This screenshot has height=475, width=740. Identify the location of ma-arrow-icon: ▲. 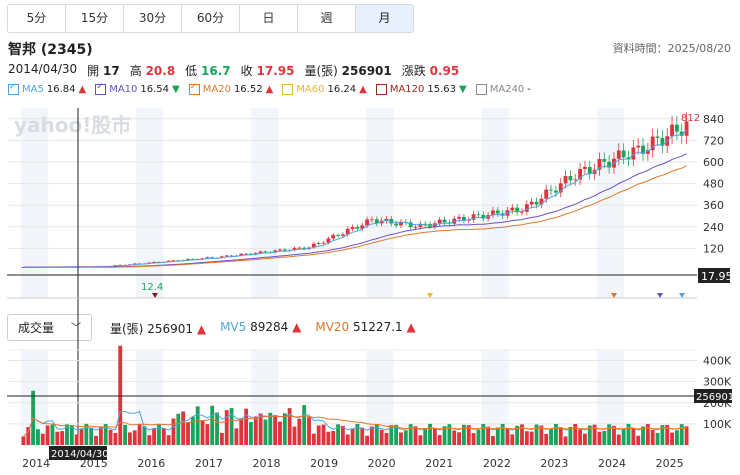
(82, 89).